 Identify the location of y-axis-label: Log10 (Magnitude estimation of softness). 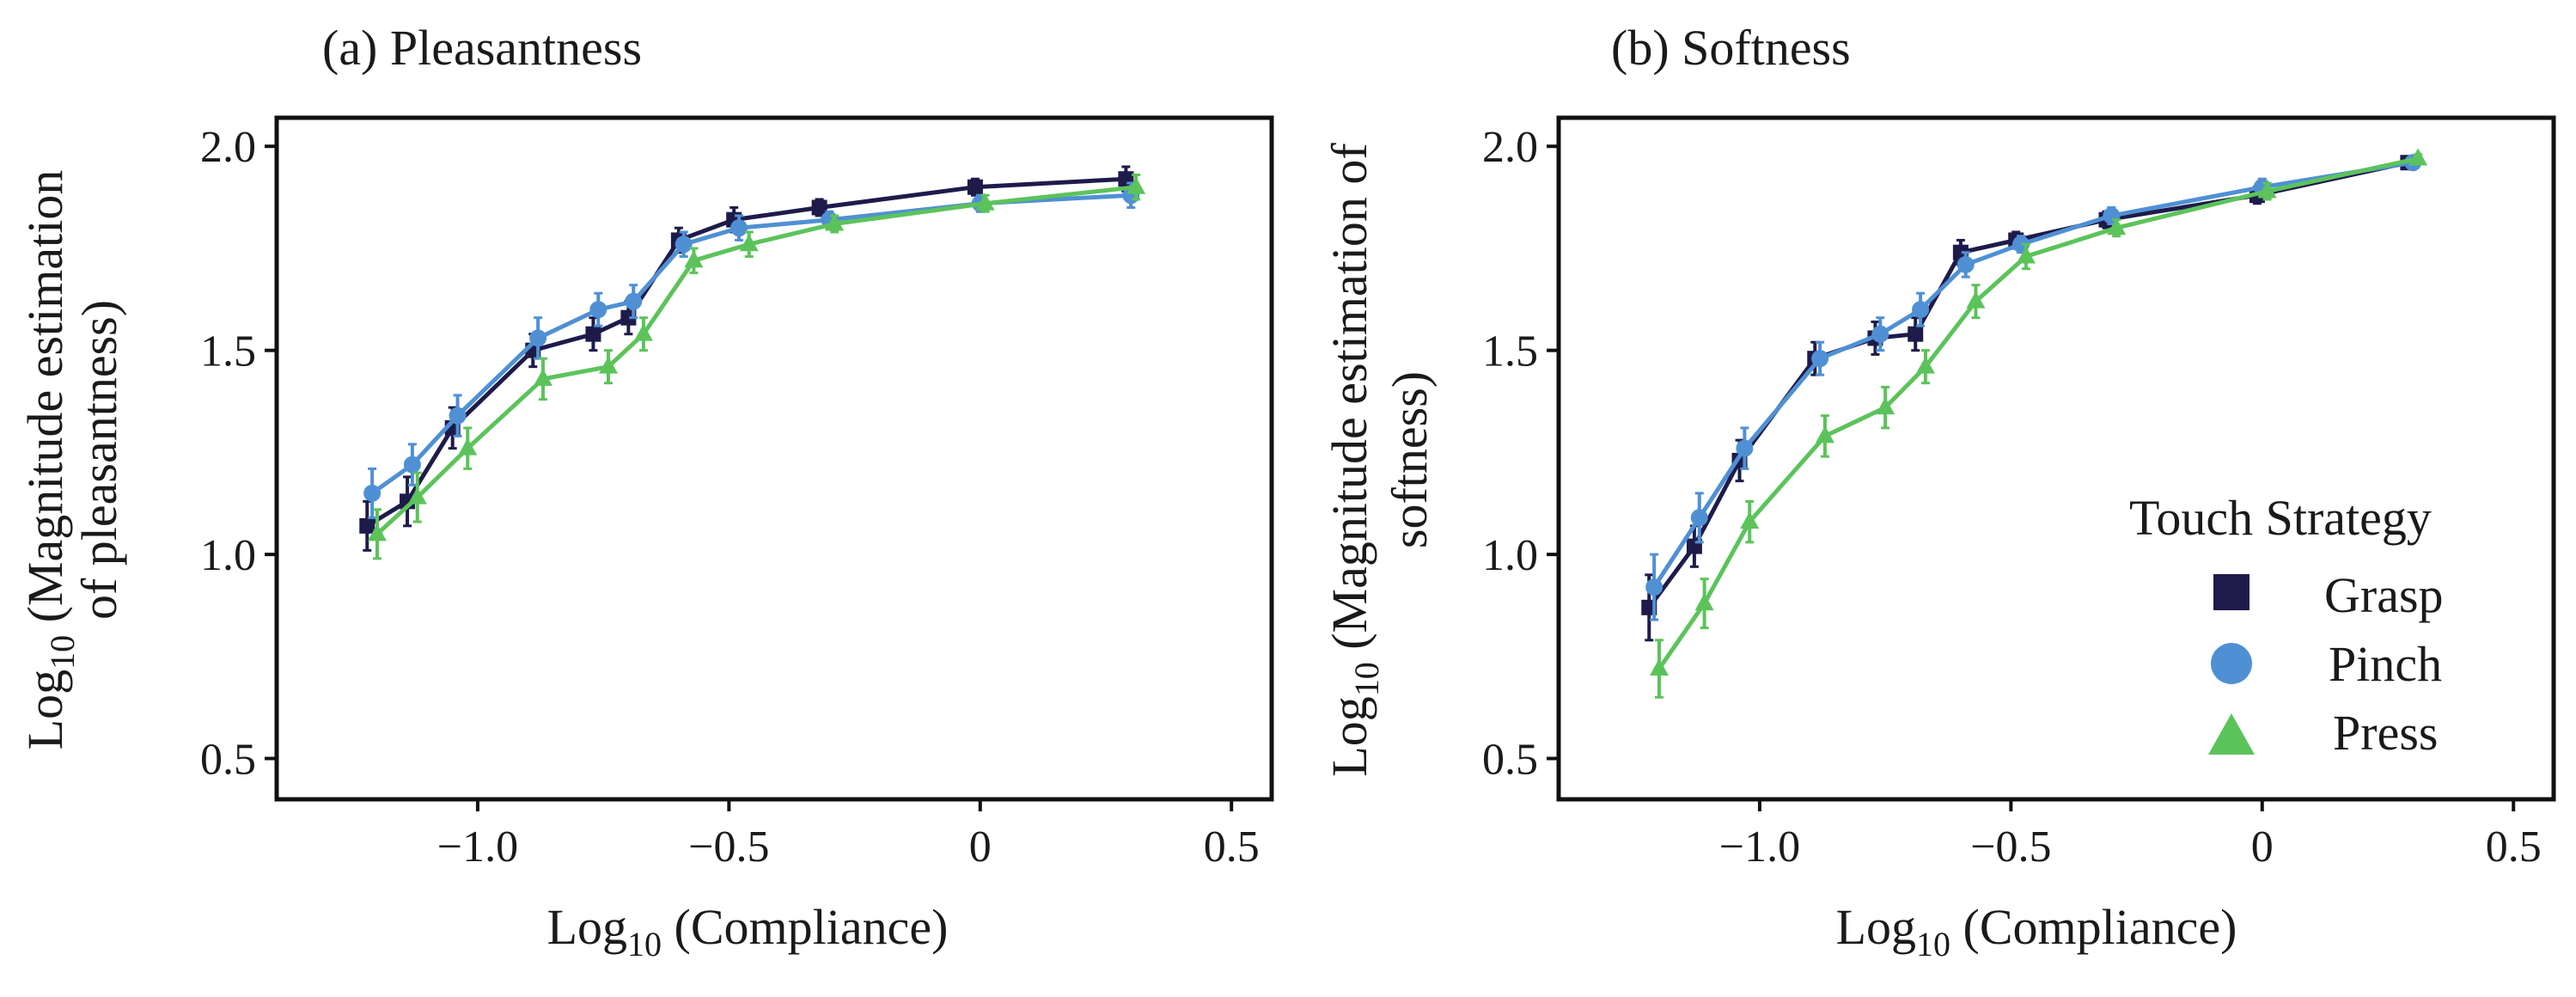
(1380, 460).